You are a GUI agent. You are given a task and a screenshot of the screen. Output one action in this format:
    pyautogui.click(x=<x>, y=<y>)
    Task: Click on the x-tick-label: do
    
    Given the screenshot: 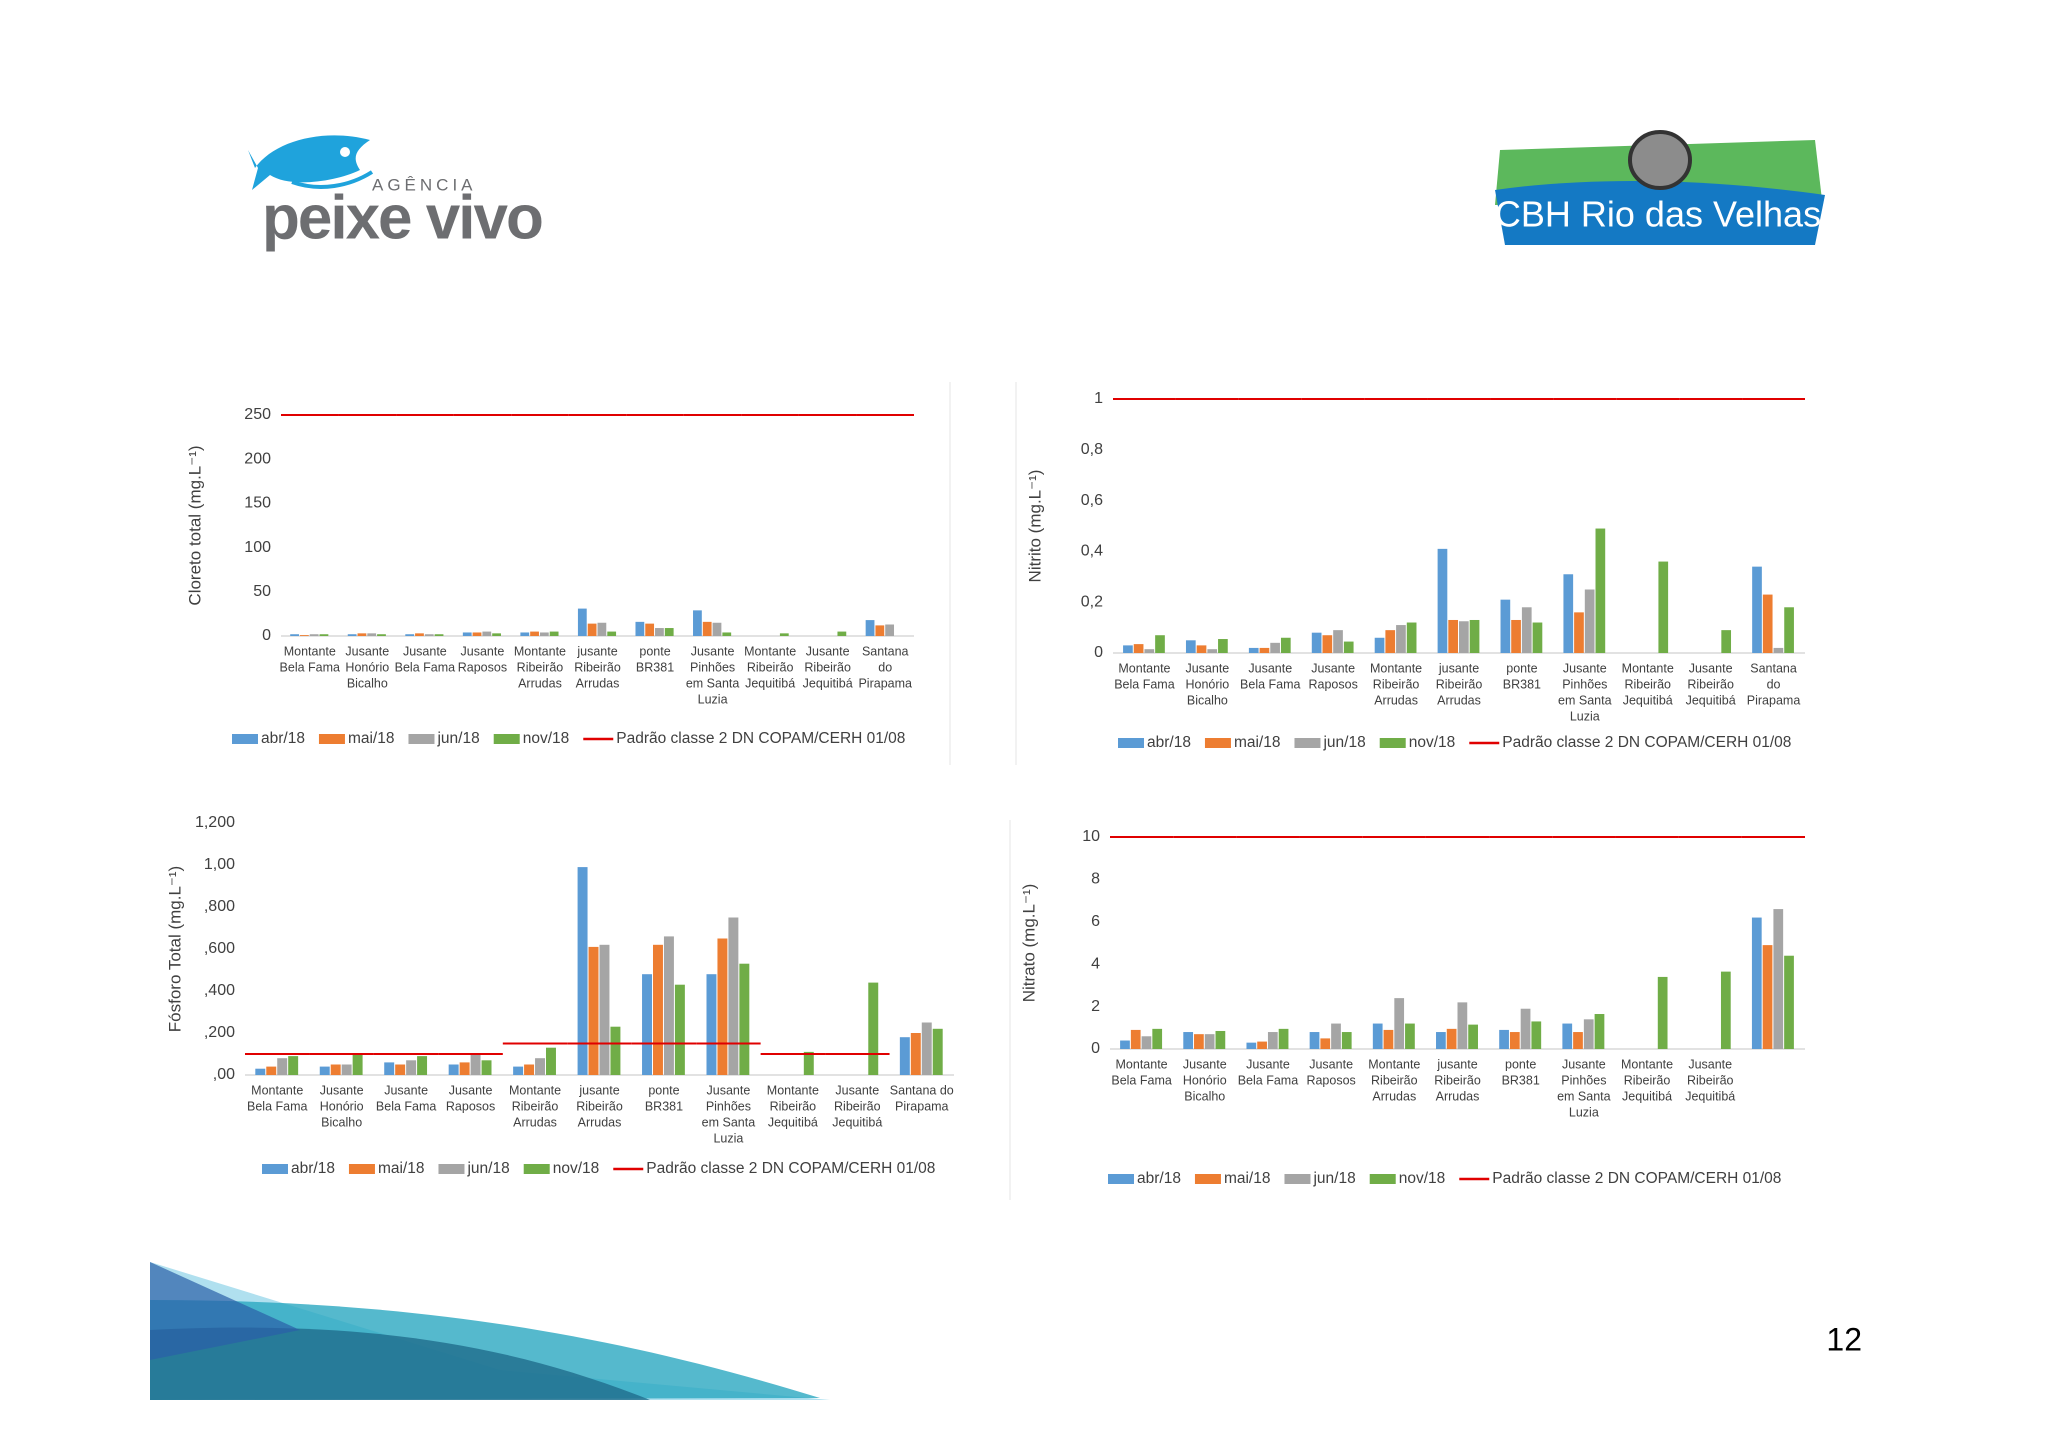 What is the action you would take?
    pyautogui.click(x=885, y=667)
    